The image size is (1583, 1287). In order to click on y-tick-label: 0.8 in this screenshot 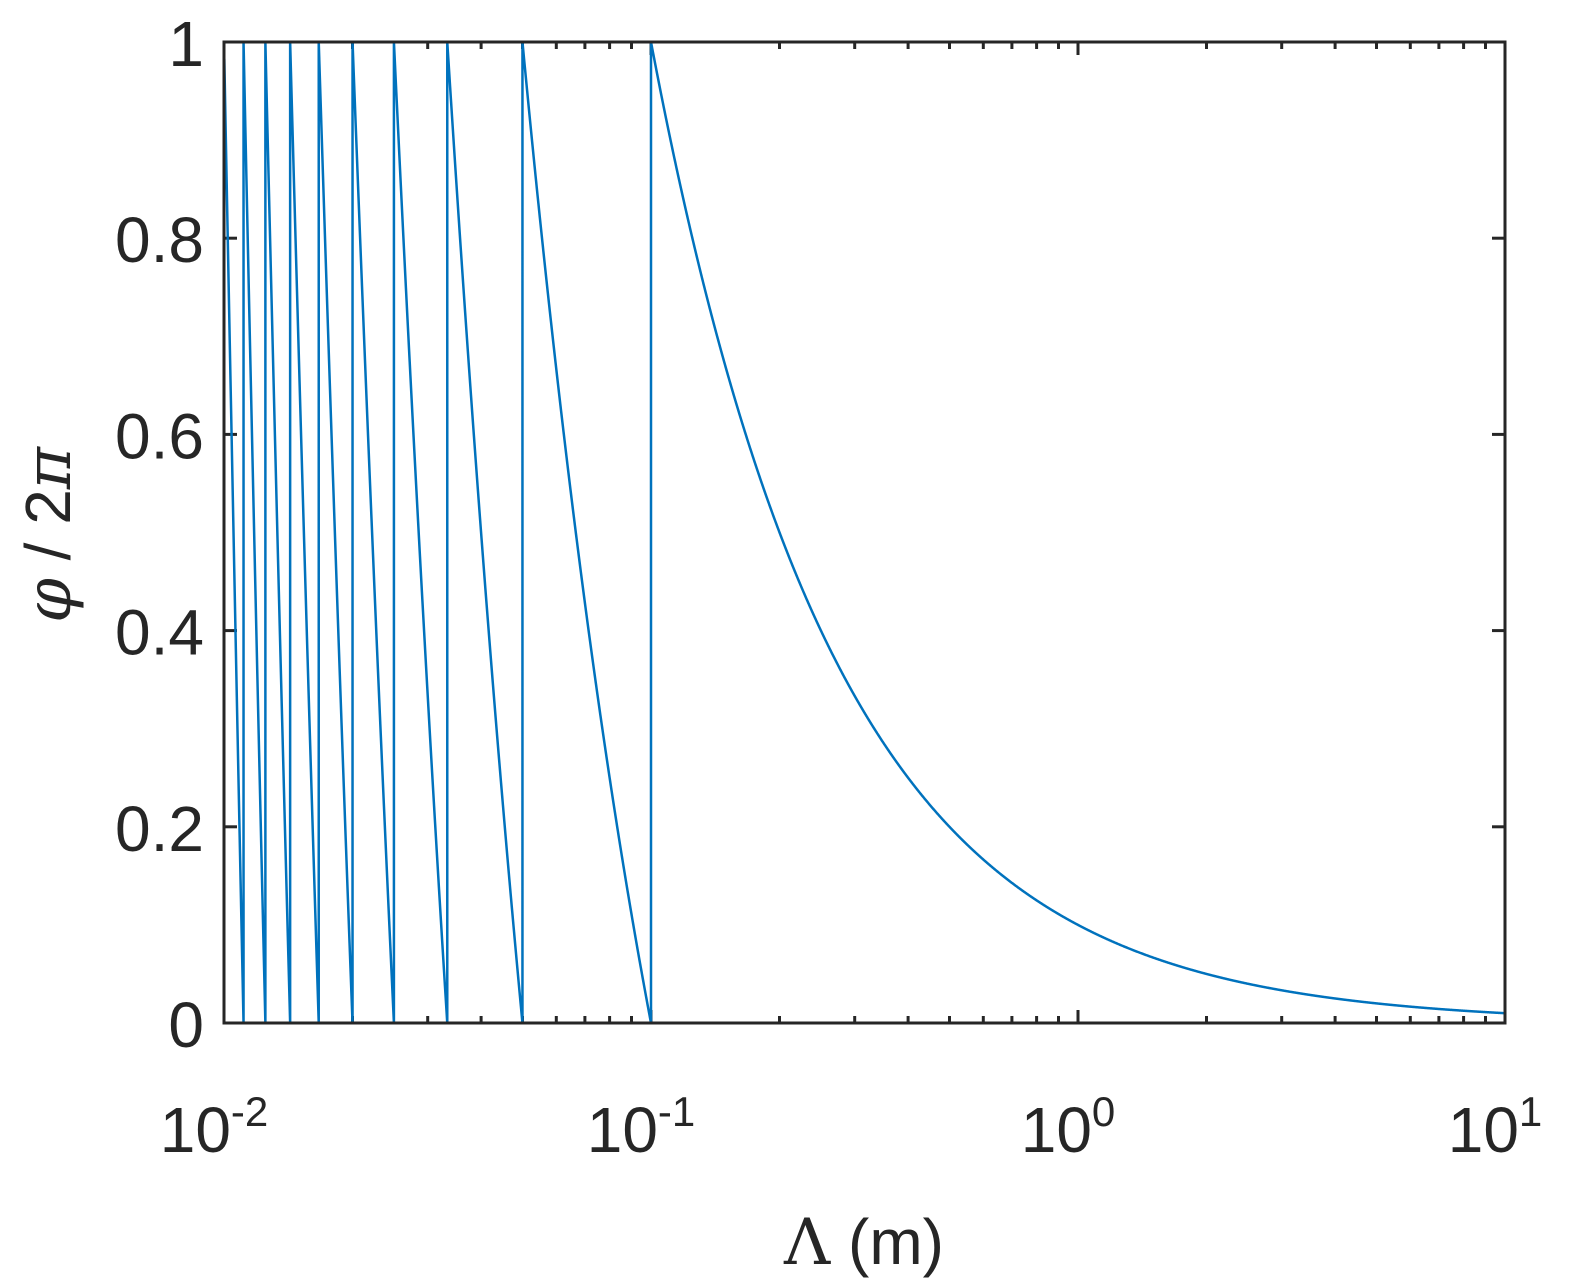, I will do `click(159, 240)`.